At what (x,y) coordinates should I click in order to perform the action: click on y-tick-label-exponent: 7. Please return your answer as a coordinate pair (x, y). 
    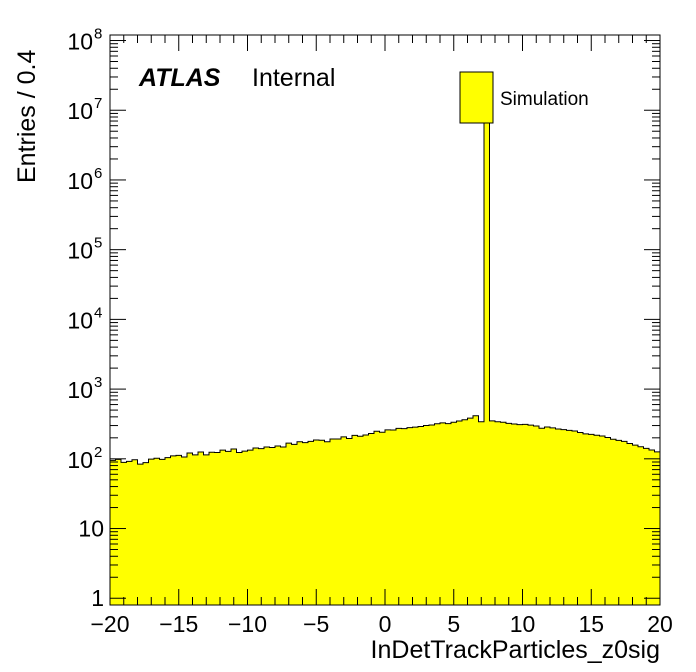
    Looking at the image, I should click on (98, 103).